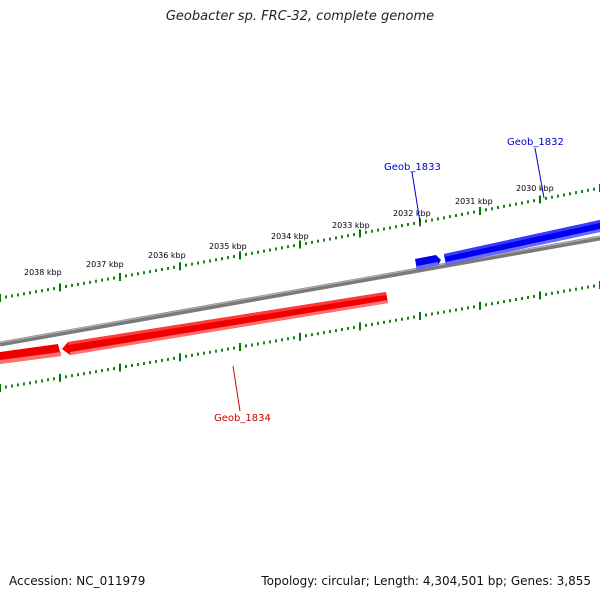  Describe the element at coordinates (300, 16) in the screenshot. I see `map-title: Geobacter sp. FRC-32, complete genome` at that location.